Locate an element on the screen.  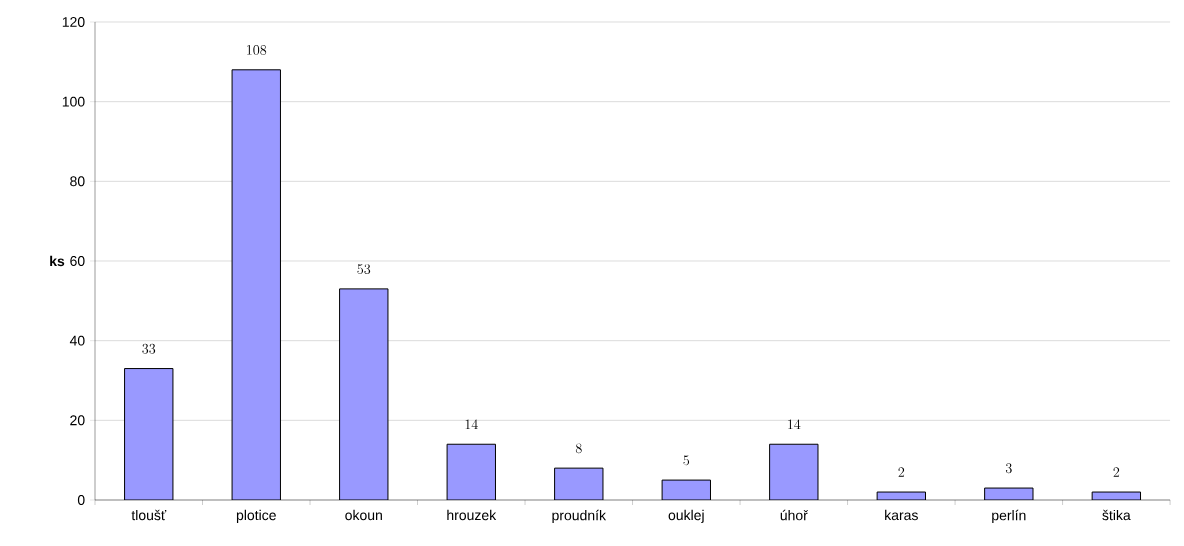
x-tick-label: tloušť is located at coordinates (149, 515).